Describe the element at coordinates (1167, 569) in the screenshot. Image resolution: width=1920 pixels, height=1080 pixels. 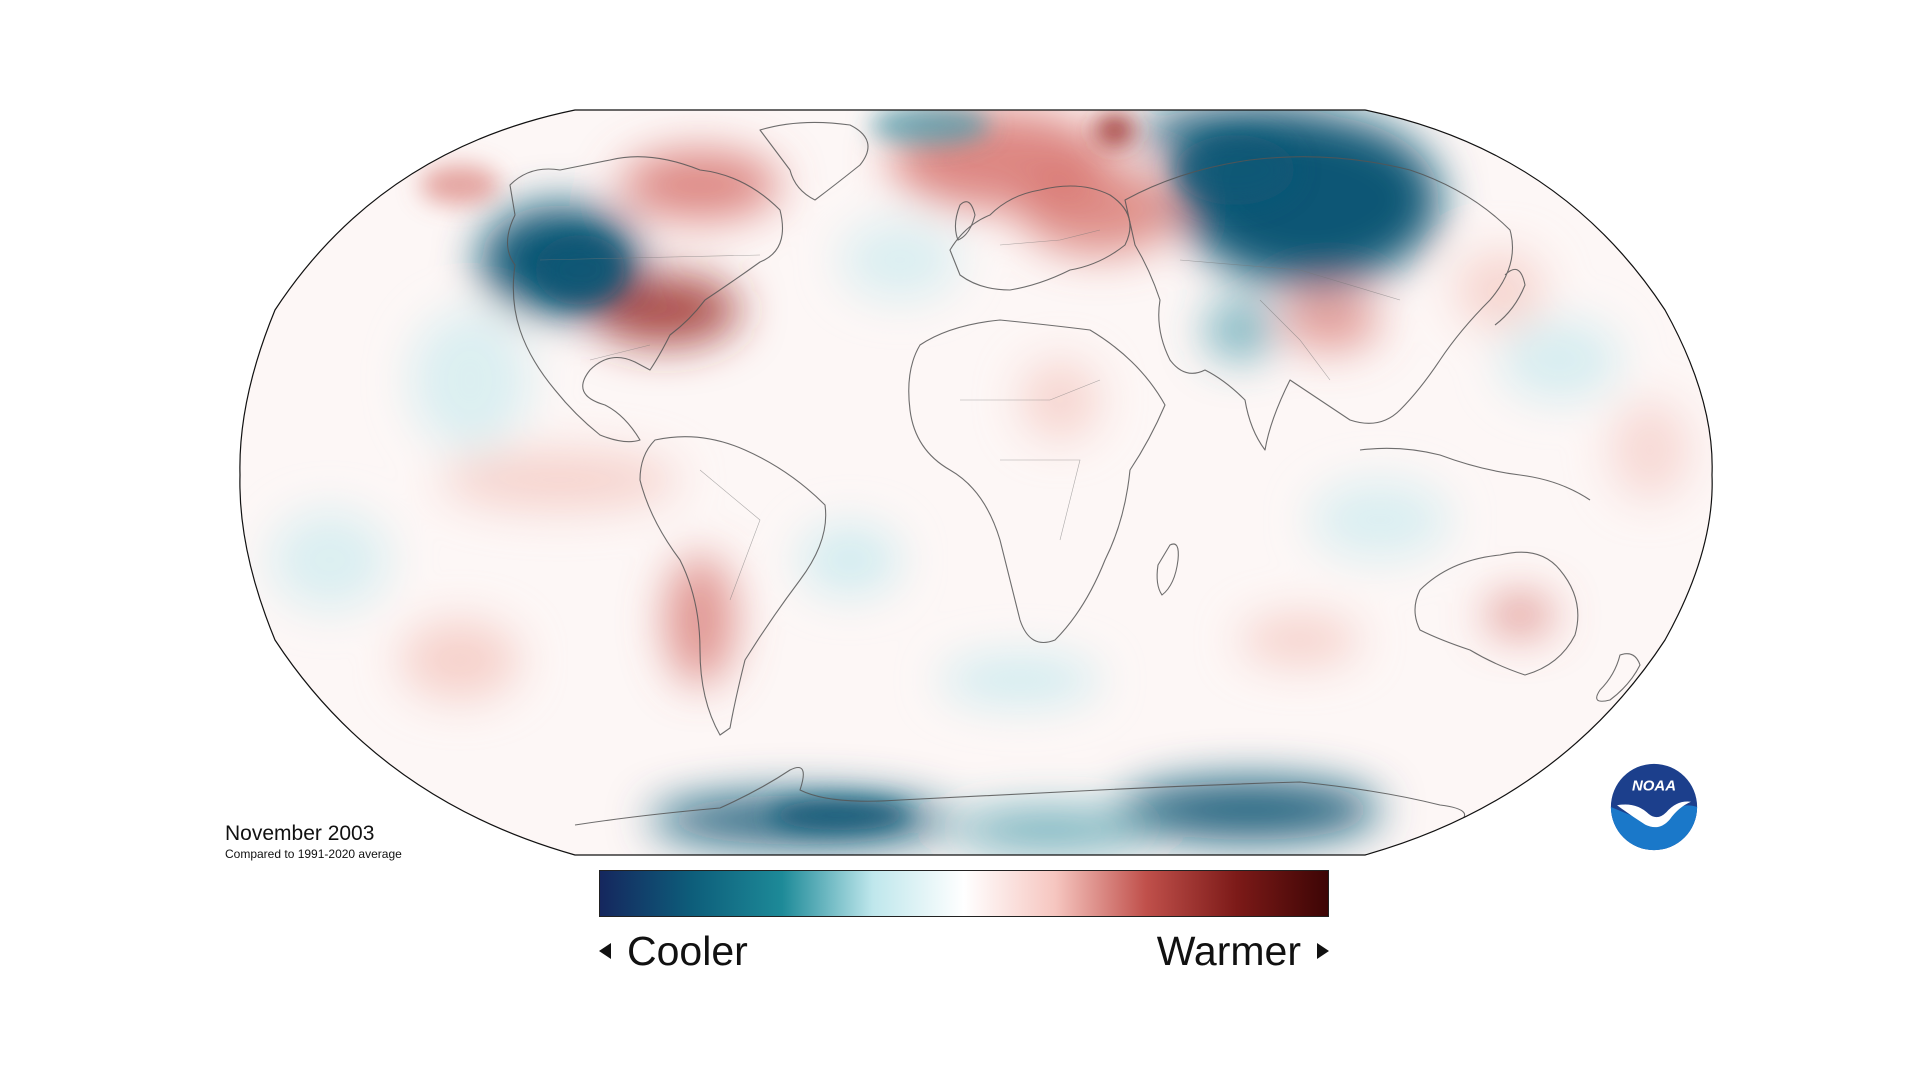
I see `madagascar-coast` at that location.